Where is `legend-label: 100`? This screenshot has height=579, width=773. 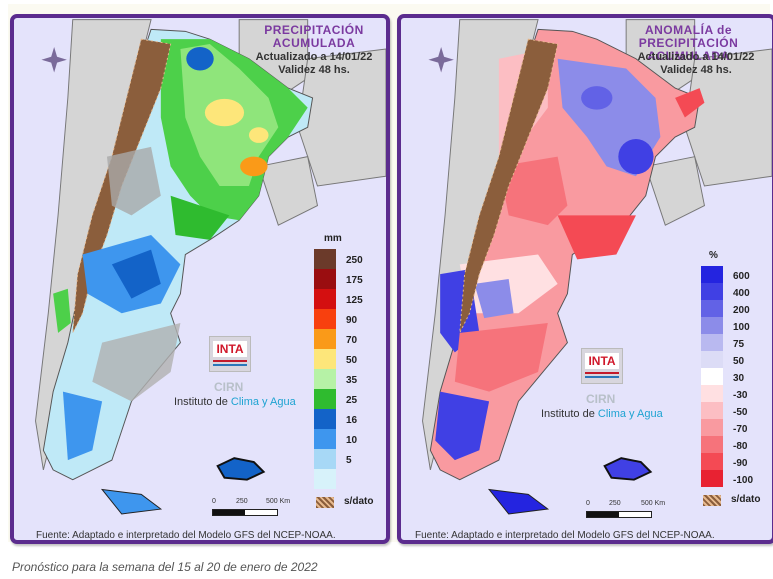 legend-label: 100 is located at coordinates (741, 327).